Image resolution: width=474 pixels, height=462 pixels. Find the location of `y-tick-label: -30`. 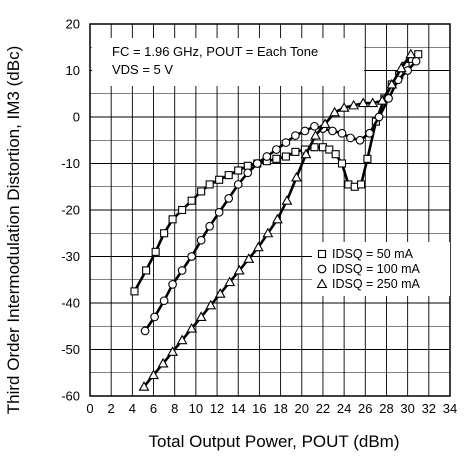

y-tick-label: -30 is located at coordinates (70, 256).